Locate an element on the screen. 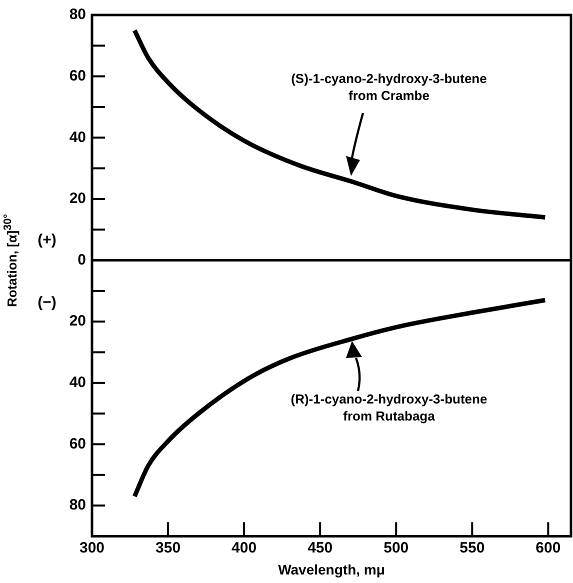 The image size is (573, 583). x-tick-label: 400 is located at coordinates (244, 547).